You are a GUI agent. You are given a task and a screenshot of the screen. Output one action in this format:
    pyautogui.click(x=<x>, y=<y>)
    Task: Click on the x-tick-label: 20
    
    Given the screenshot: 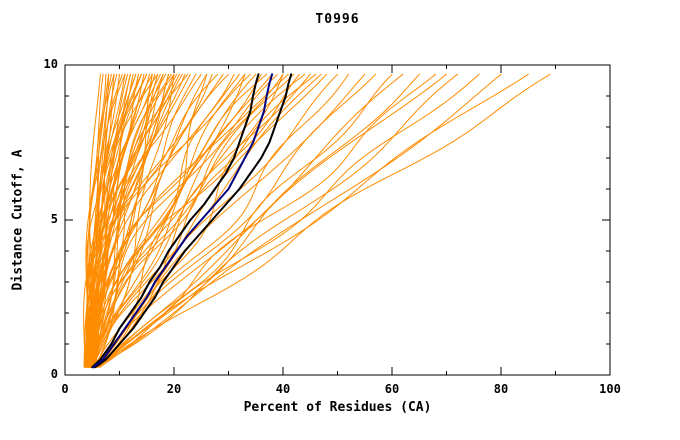 What is the action you would take?
    pyautogui.click(x=174, y=389)
    